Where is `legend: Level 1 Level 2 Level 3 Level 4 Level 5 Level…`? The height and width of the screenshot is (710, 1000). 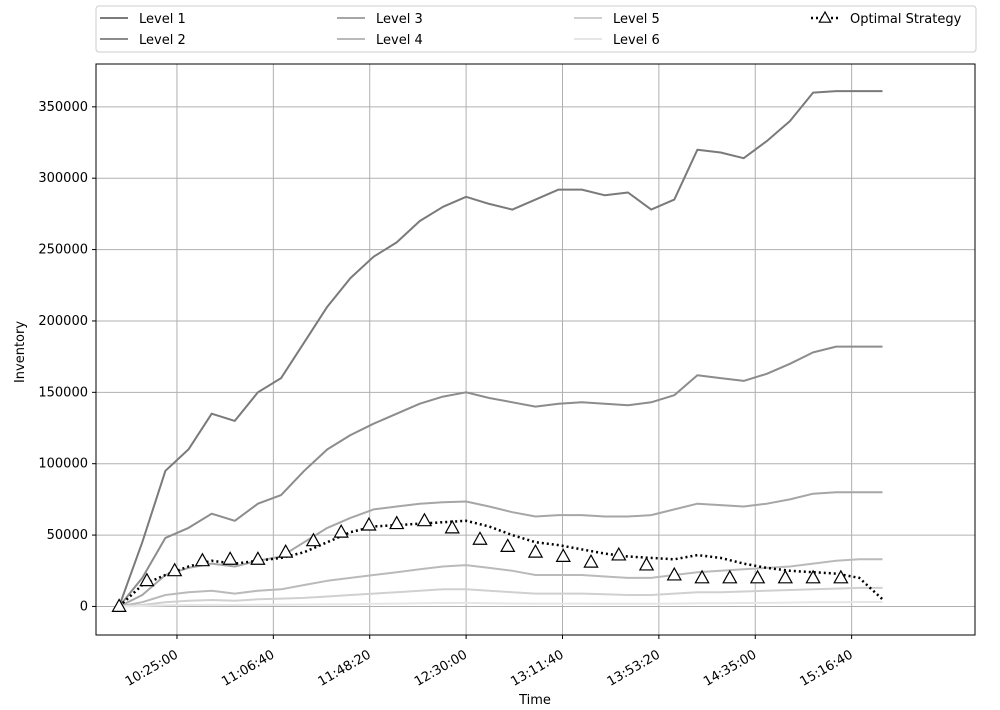 legend: Level 1 Level 2 Level 3 Level 4 Level 5 Level… is located at coordinates (536, 29).